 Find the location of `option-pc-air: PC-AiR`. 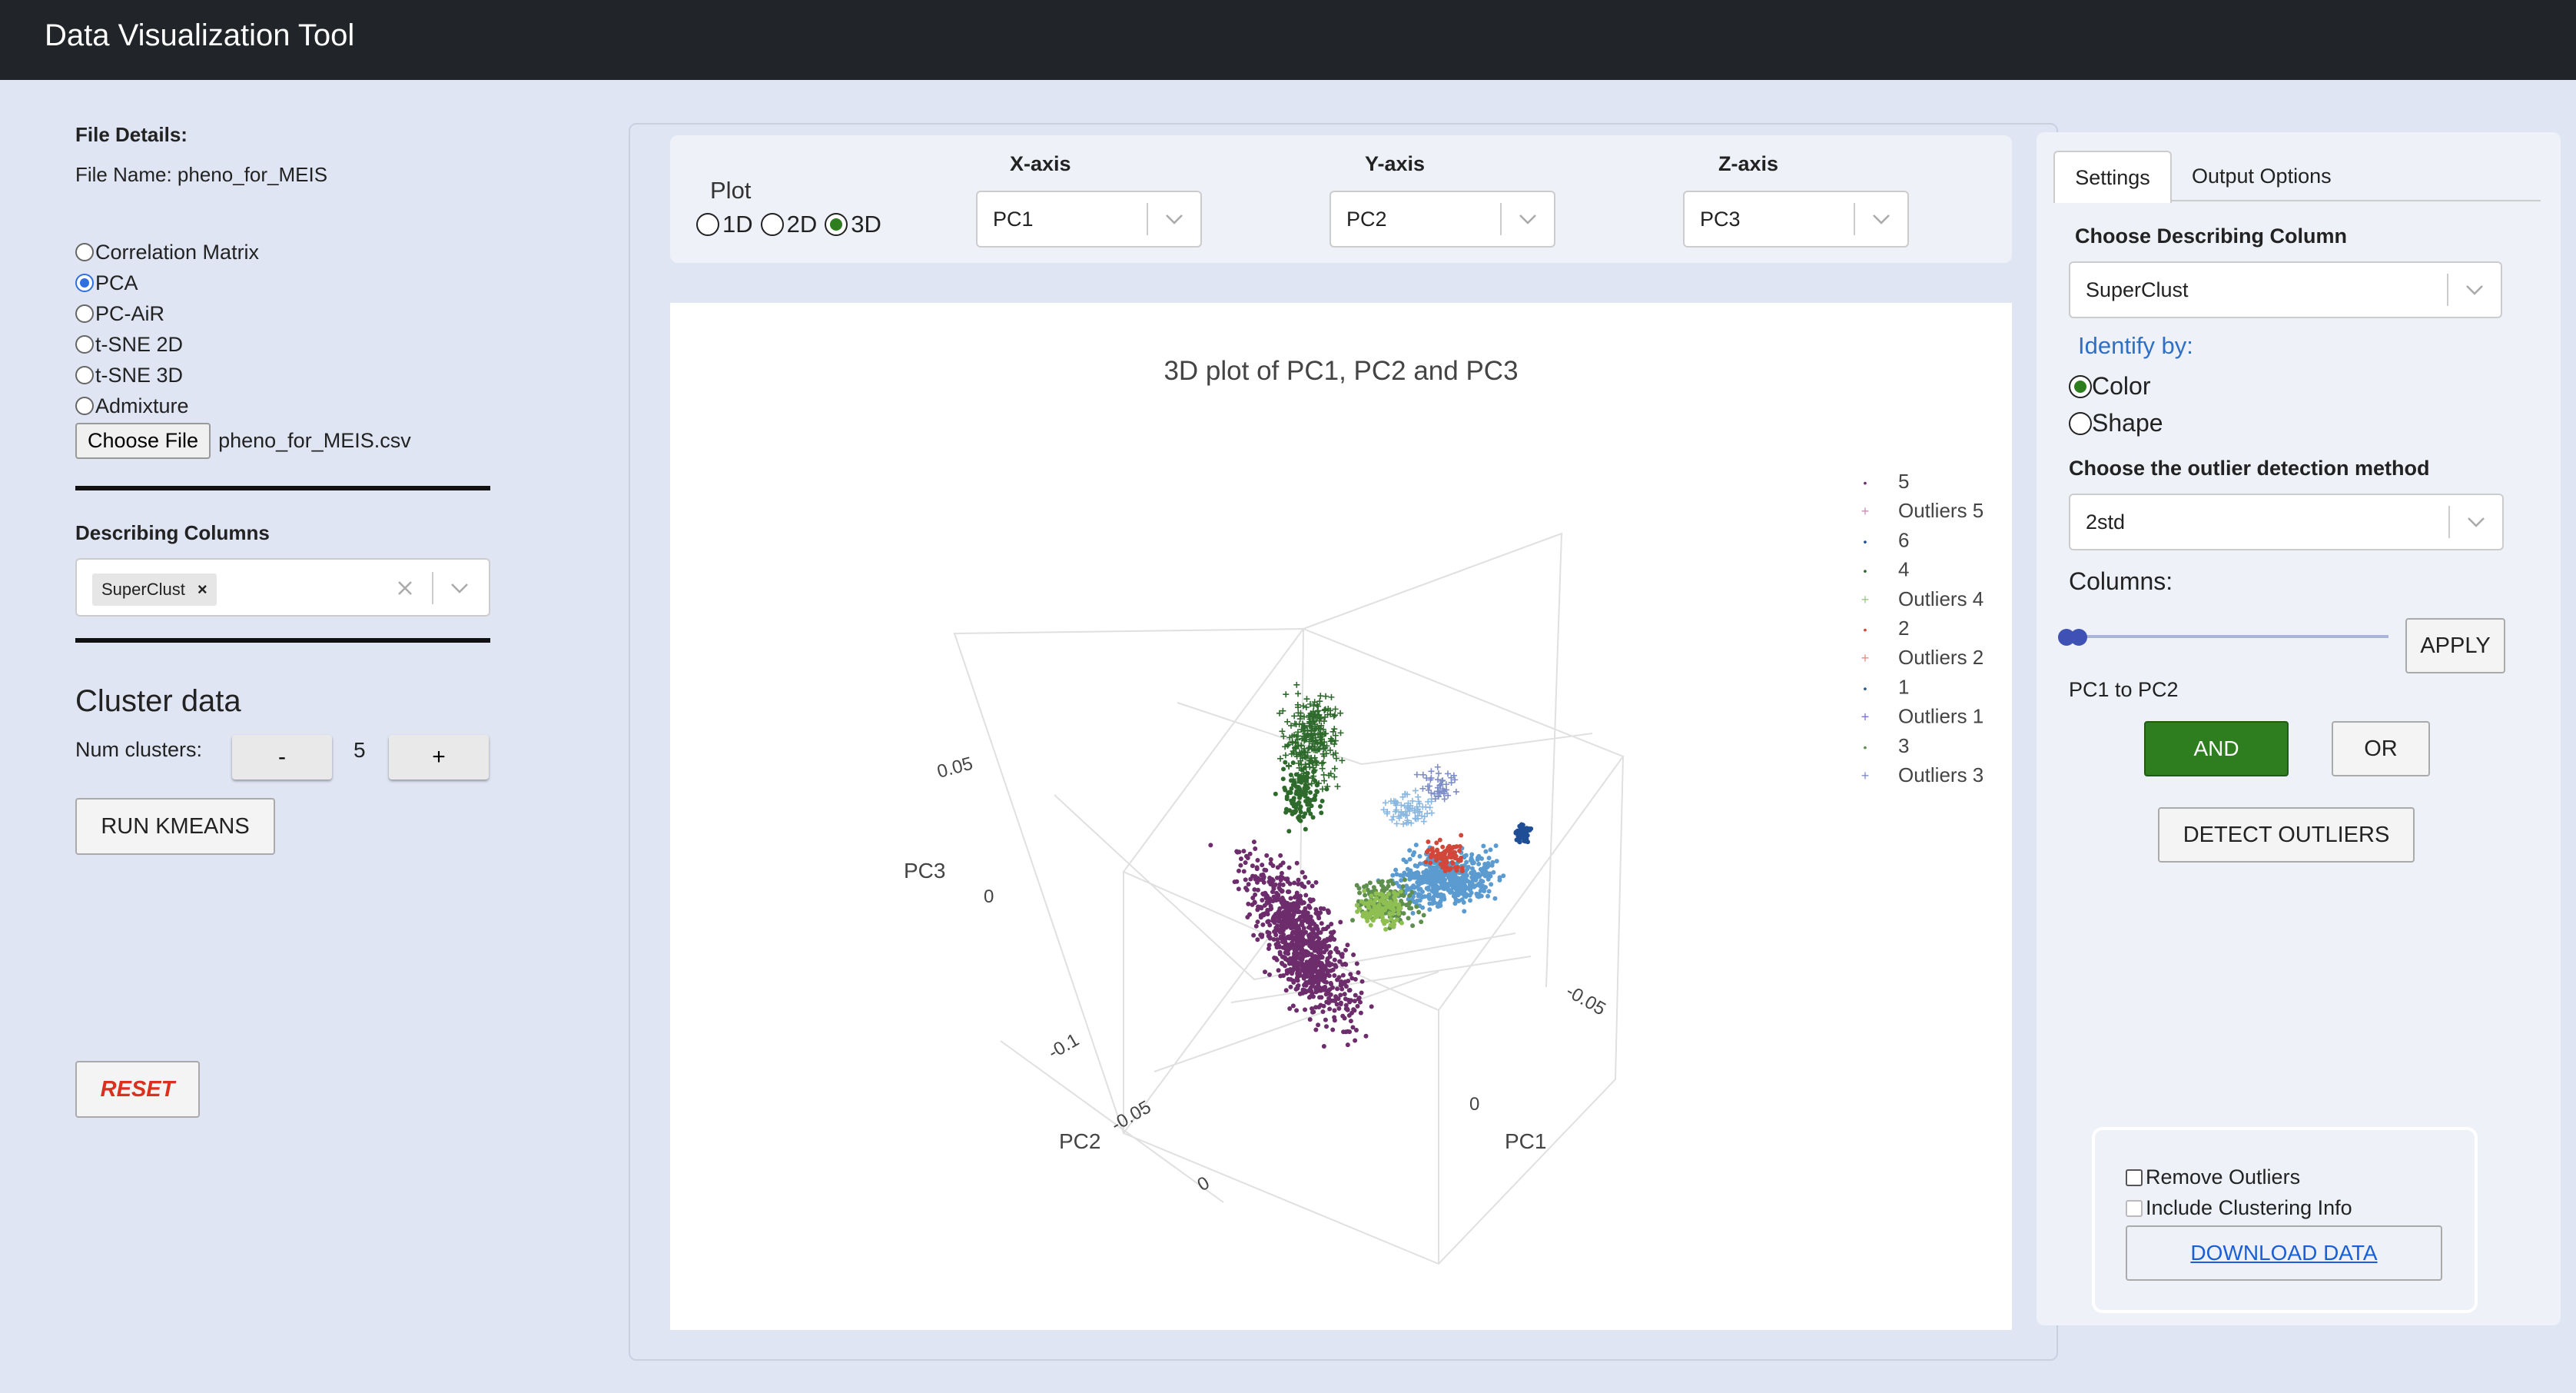

option-pc-air: PC-AiR is located at coordinates (167, 313).